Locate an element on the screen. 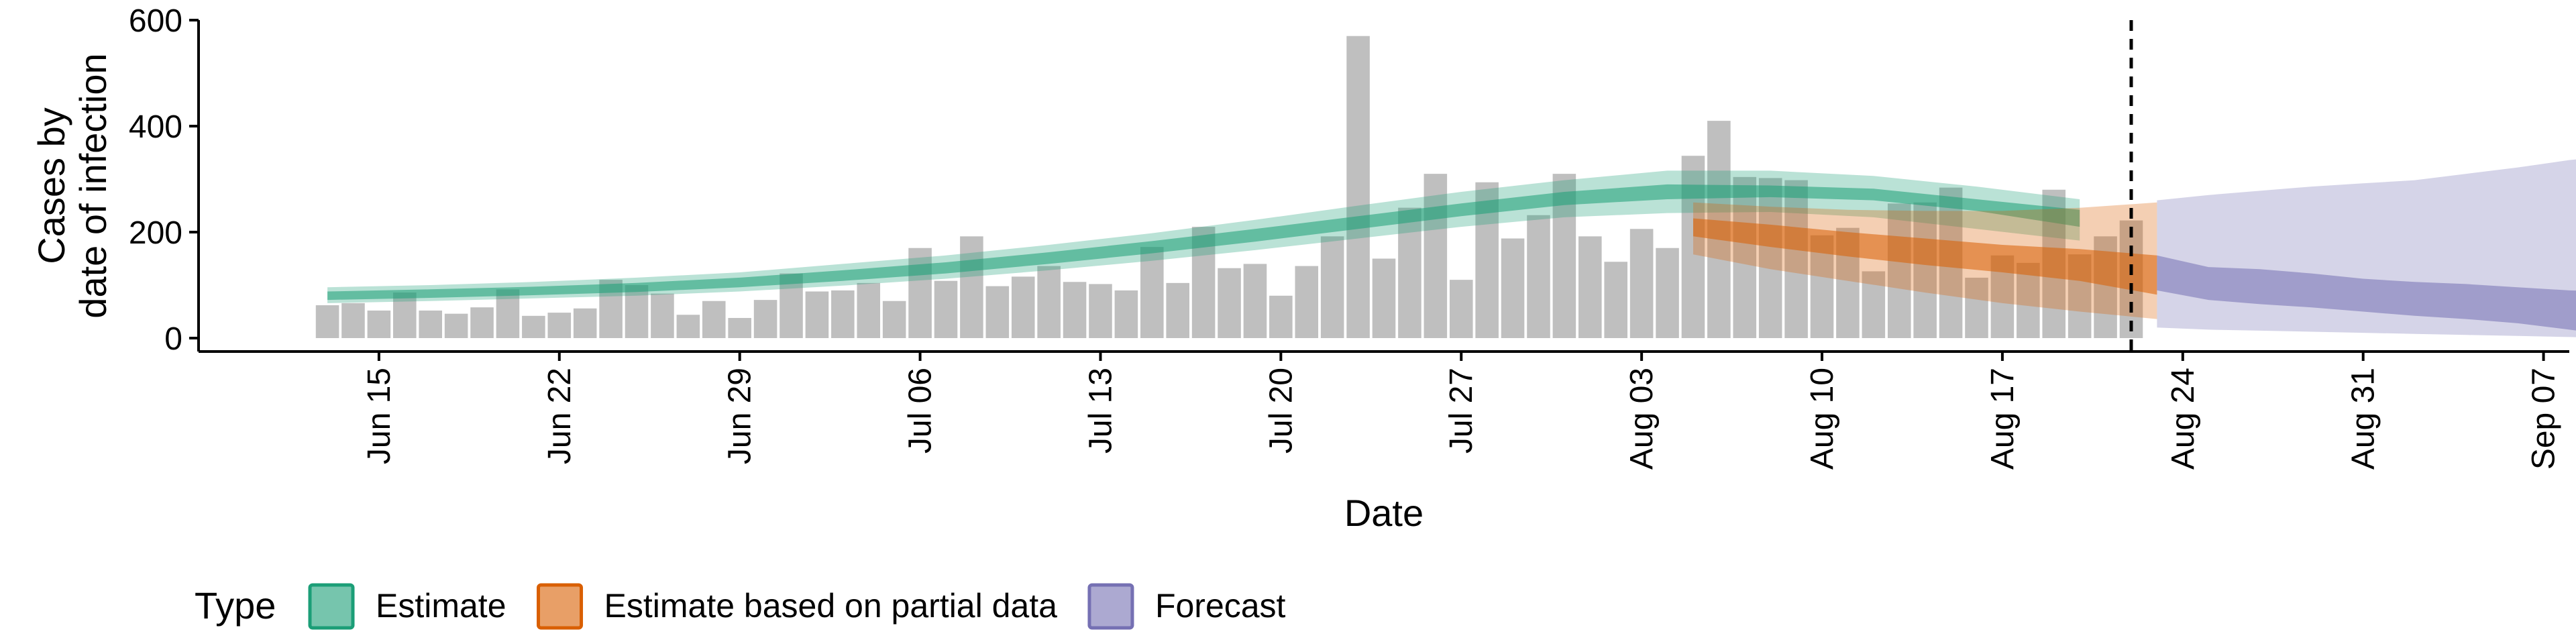  legend-swatch-estimate-based-on-partial-data is located at coordinates (560, 606).